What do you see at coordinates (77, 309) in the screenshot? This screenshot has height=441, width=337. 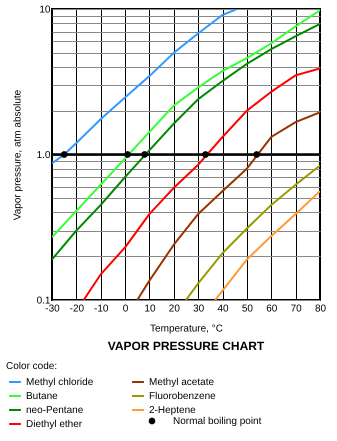 I see `x-tick-label: -20` at bounding box center [77, 309].